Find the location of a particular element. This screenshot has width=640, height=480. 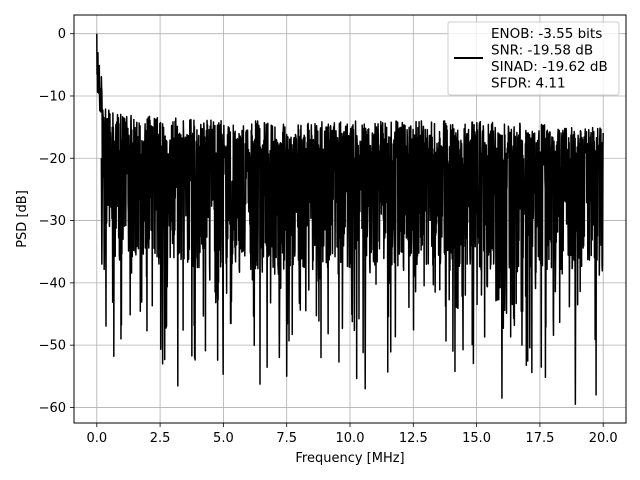

x-axis-ticks: 0.0 2.5 5.0 7.5 10.0 12.5 15.0 17.5 20.0 is located at coordinates (352, 434).